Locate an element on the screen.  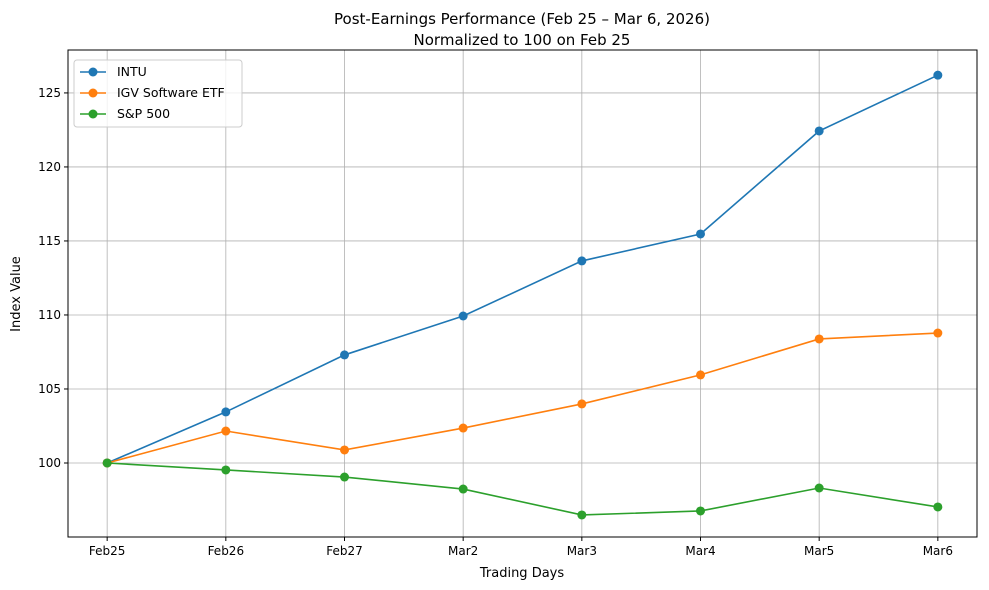
y-tick-label: 100 is located at coordinates (49, 463).